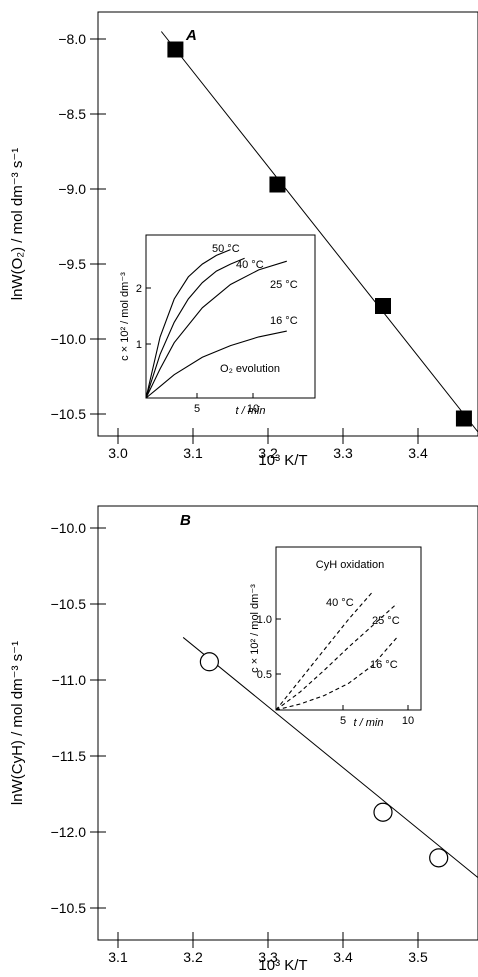 The height and width of the screenshot is (977, 478). I want to click on y-tick-label: −8.5, so click(72, 114).